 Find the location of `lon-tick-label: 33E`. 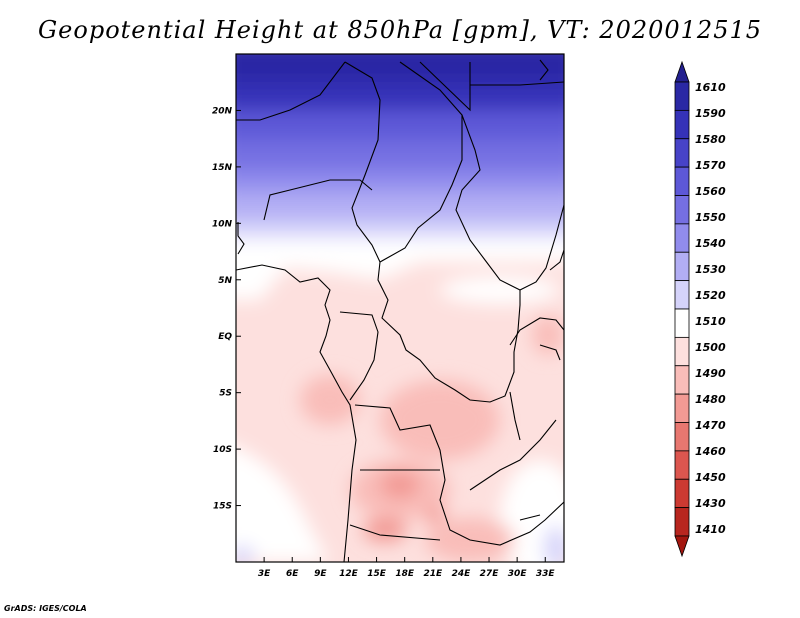

lon-tick-label: 33E is located at coordinates (546, 574).